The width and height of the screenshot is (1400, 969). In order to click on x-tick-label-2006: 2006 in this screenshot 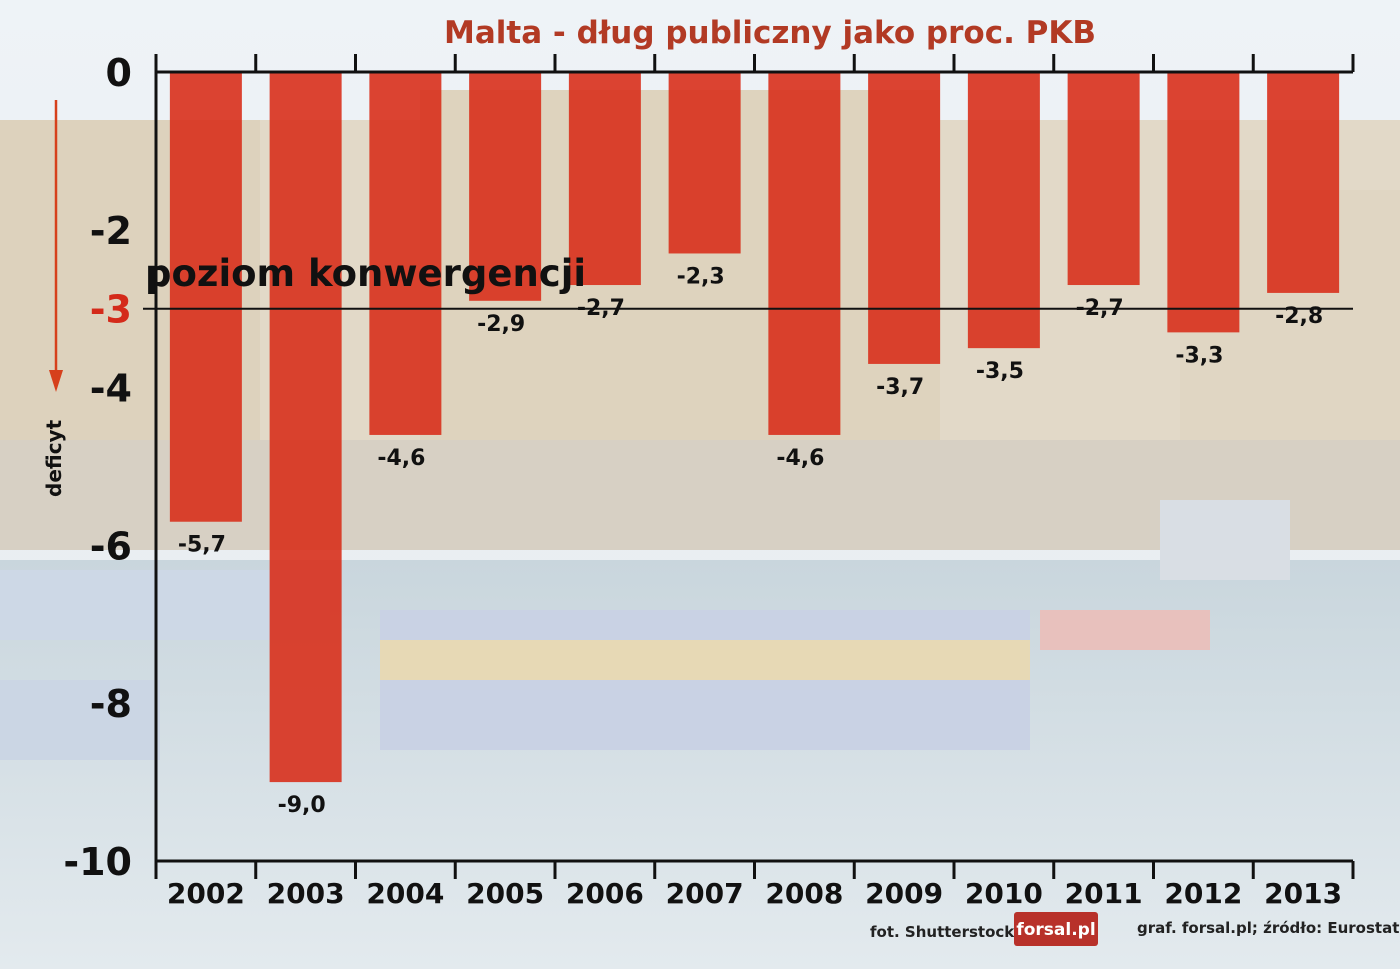, I will do `click(605, 893)`.